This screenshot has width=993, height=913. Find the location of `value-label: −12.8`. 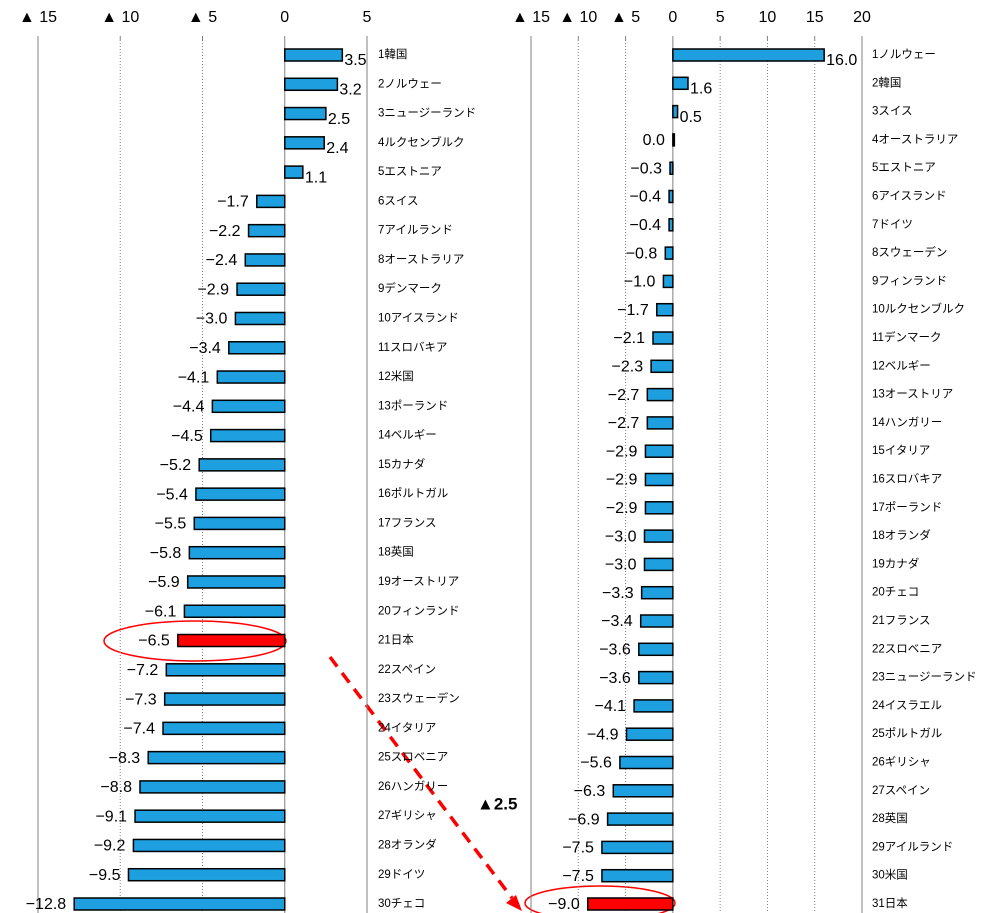

value-label: −12.8 is located at coordinates (46, 904).